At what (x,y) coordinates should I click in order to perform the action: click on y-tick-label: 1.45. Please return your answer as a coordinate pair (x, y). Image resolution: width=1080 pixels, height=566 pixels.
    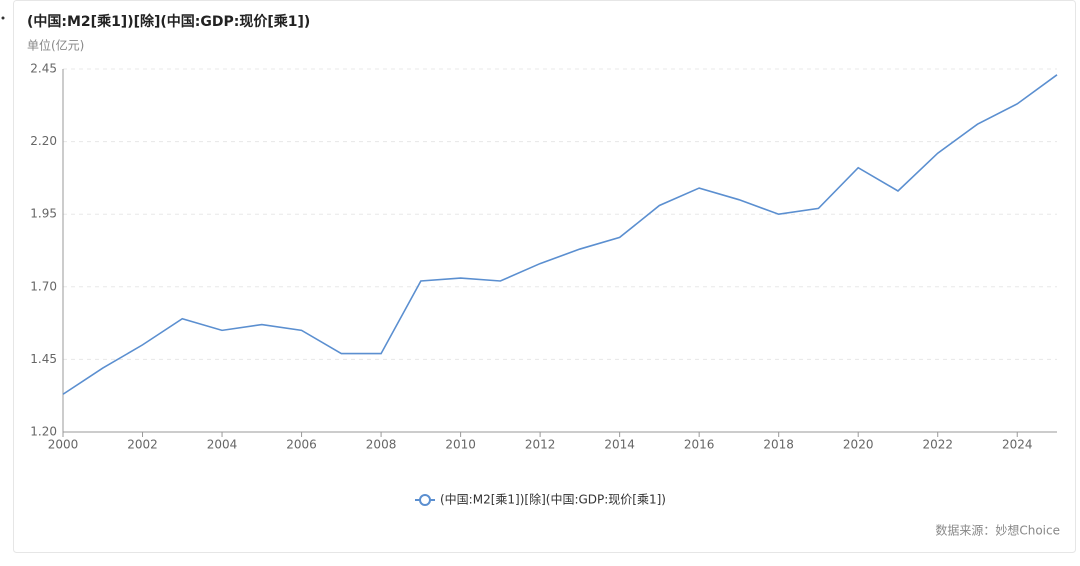
    Looking at the image, I should click on (43, 359).